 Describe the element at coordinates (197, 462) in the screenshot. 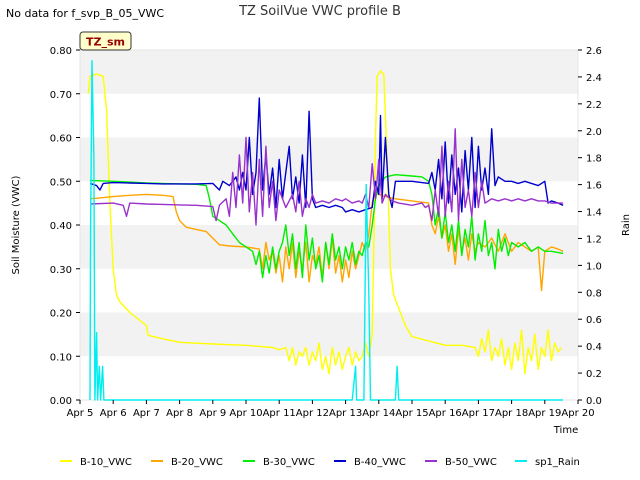

I see `legend-label: B-20_VWC` at that location.